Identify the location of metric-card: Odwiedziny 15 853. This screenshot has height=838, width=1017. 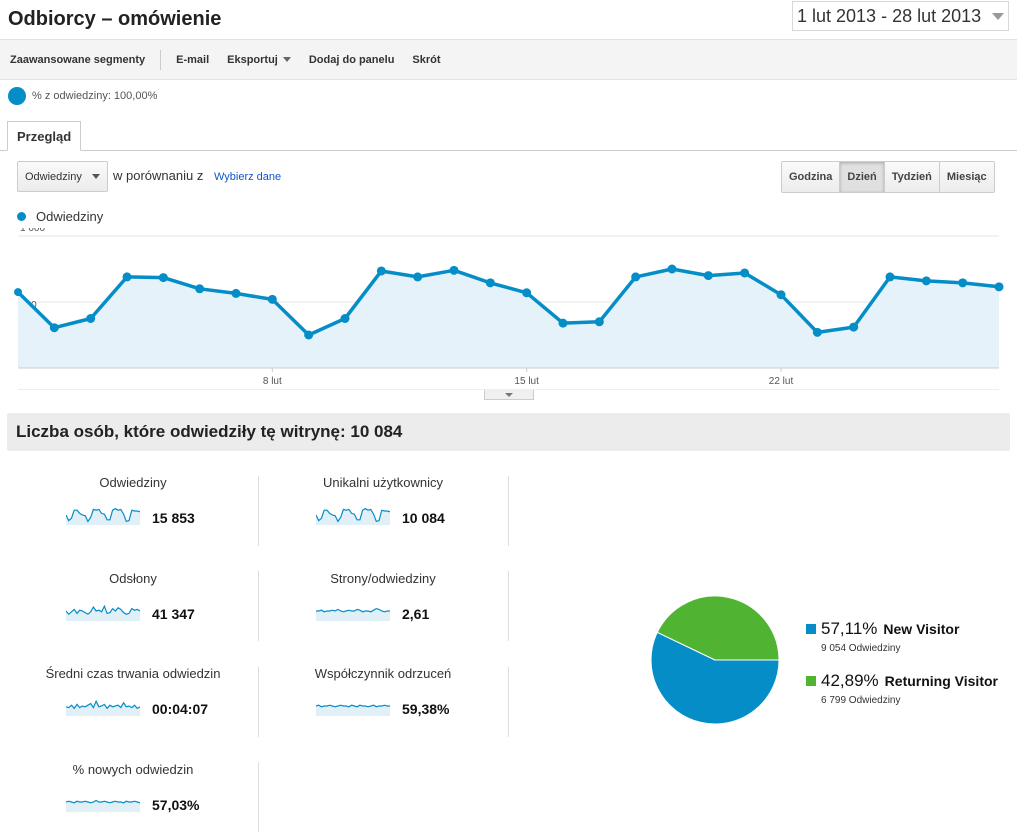
(133, 513).